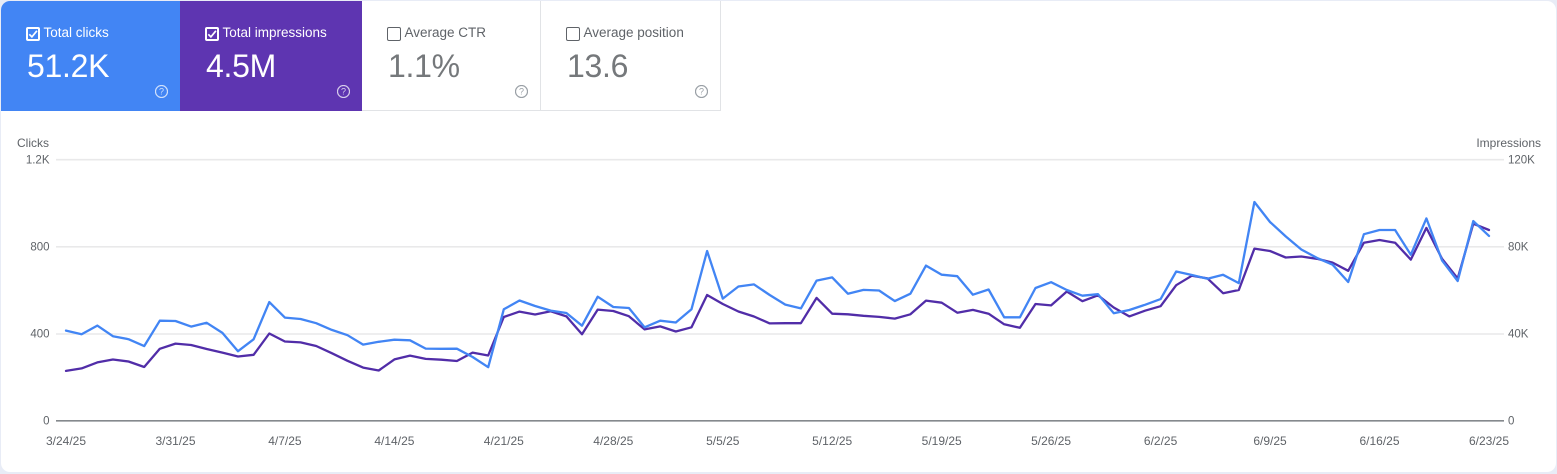 This screenshot has width=1557, height=474. I want to click on svg-text: 800, so click(39, 247).